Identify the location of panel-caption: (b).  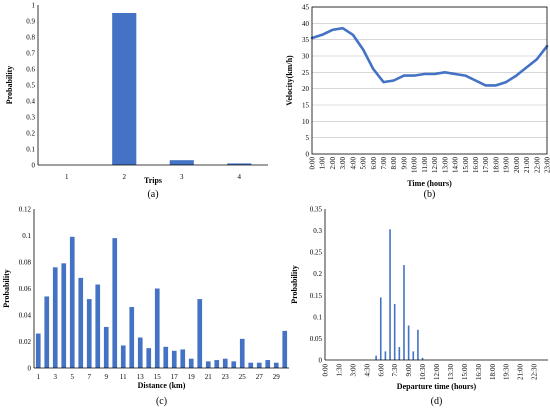
(430, 194).